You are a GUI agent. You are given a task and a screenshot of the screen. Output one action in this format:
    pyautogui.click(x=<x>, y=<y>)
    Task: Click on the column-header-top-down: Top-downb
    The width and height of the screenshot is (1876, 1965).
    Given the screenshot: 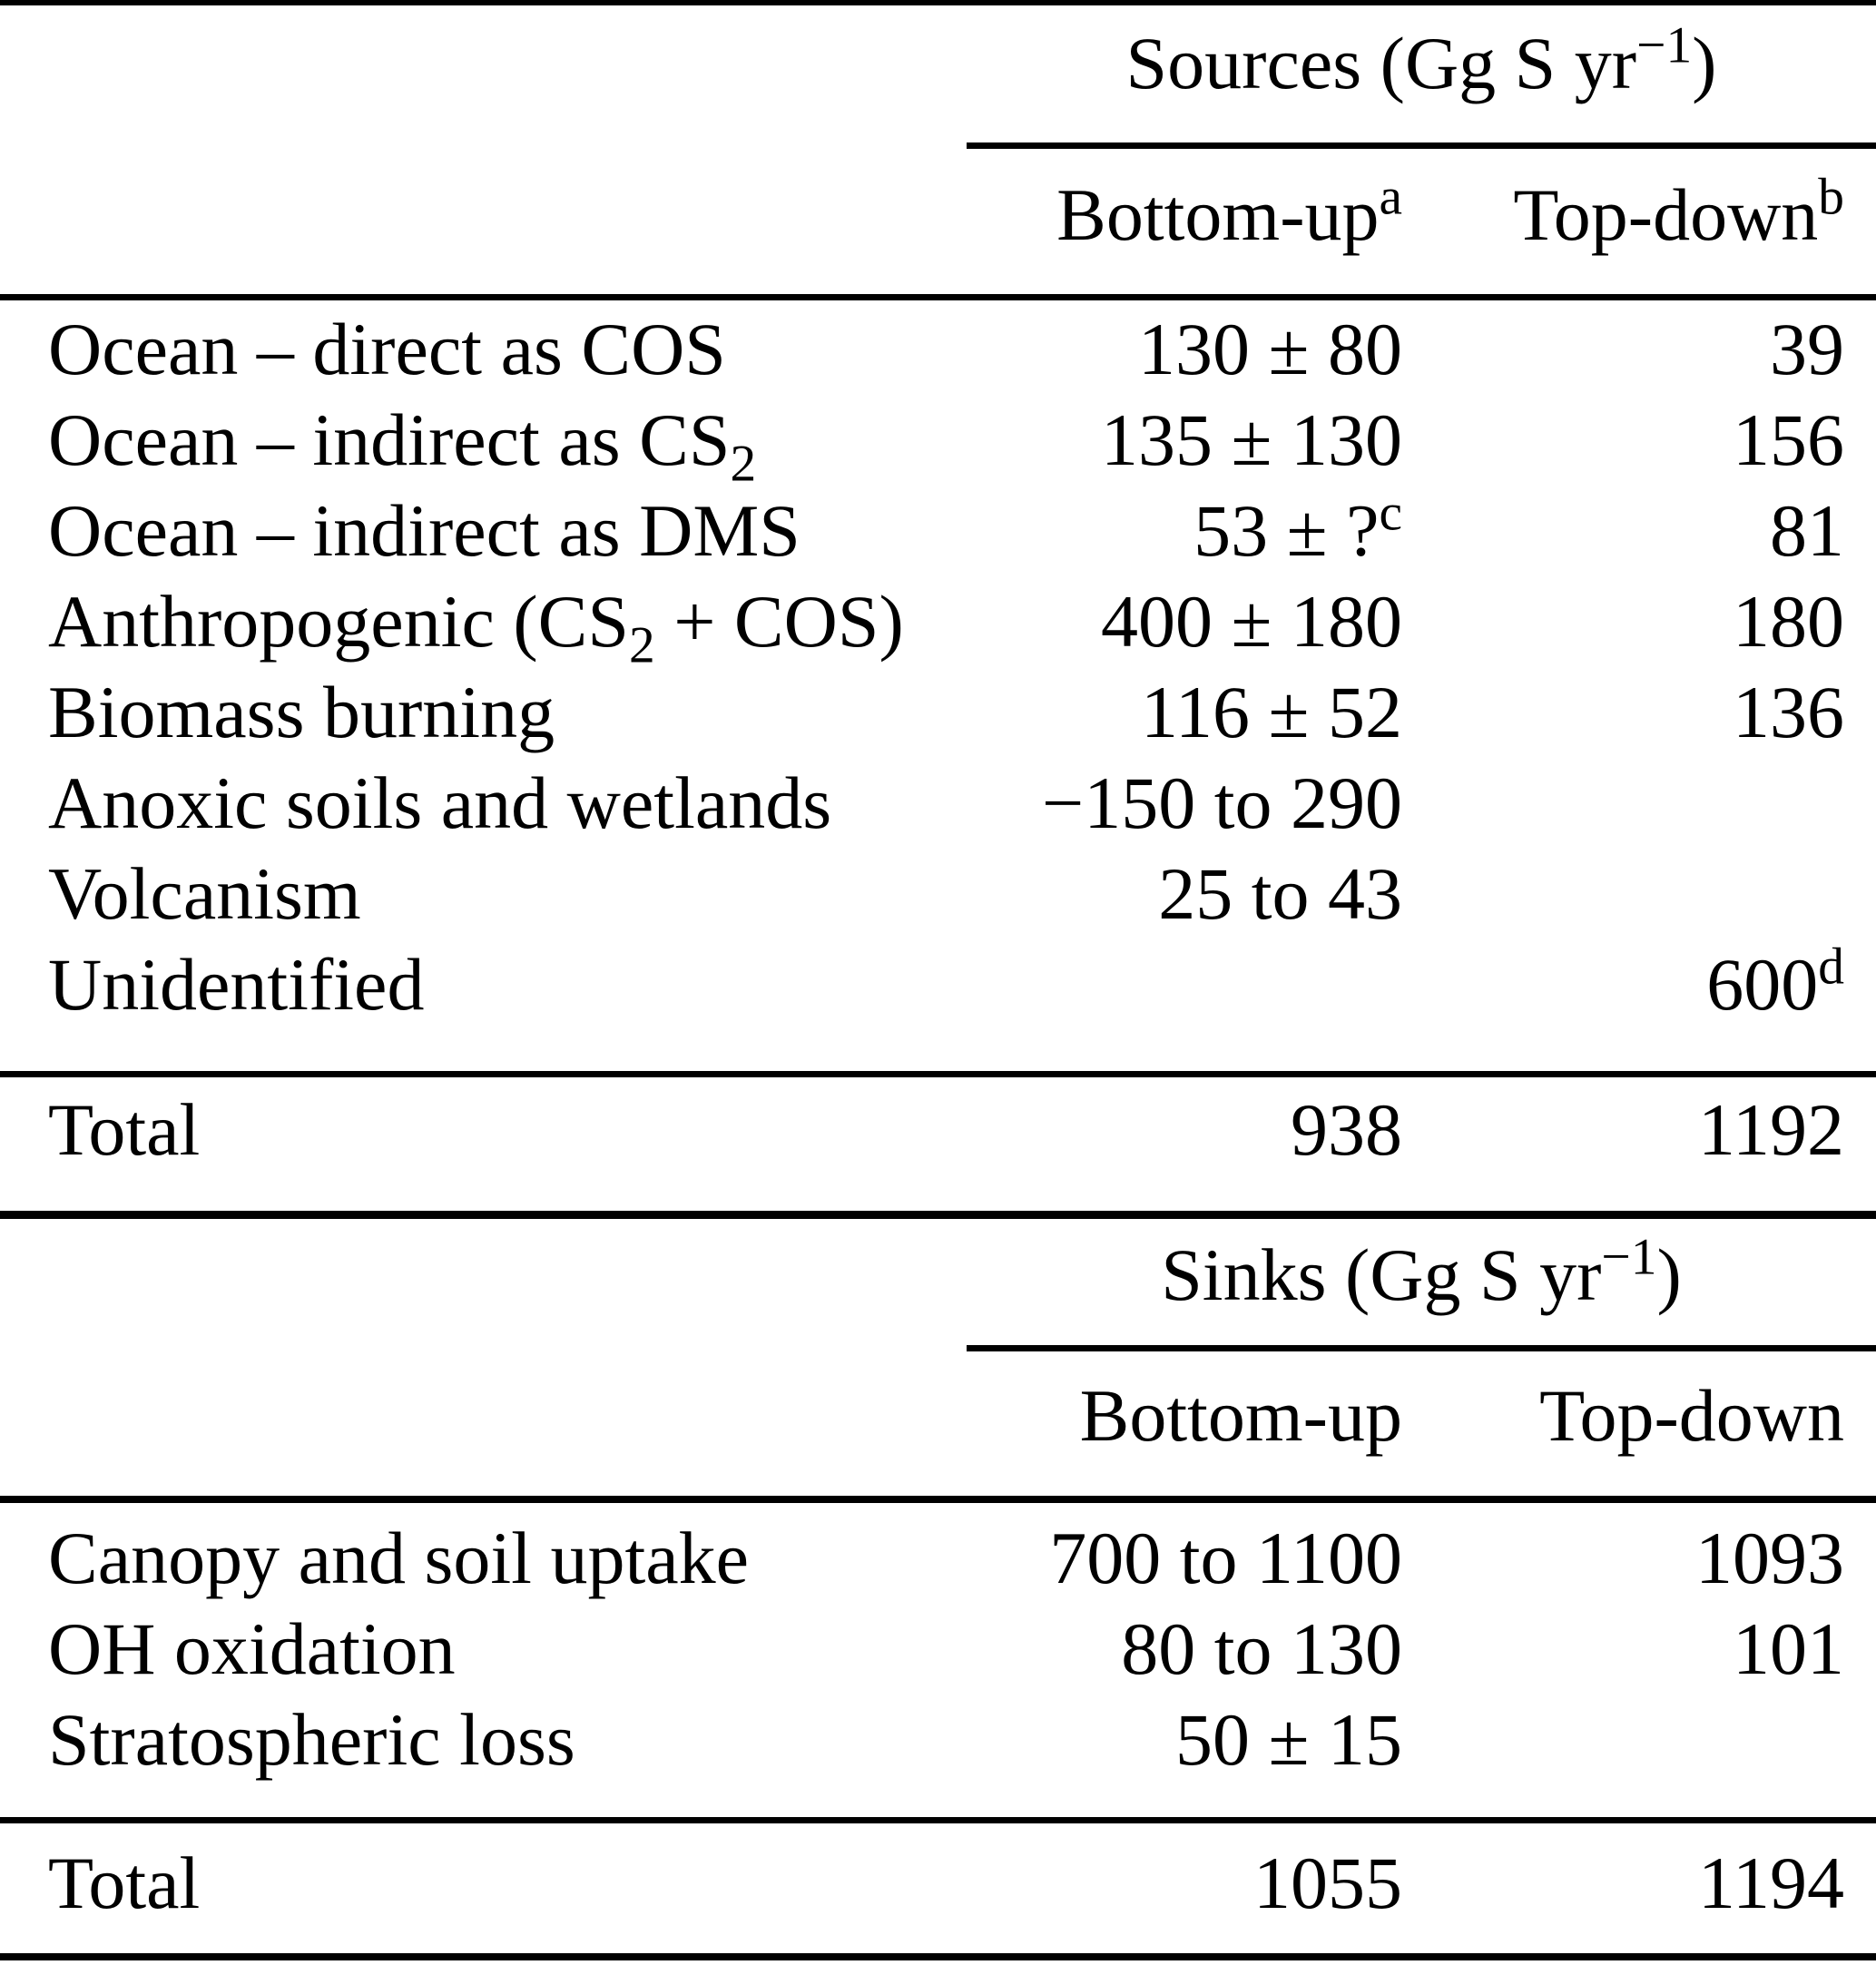 What is the action you would take?
    pyautogui.click(x=1623, y=215)
    